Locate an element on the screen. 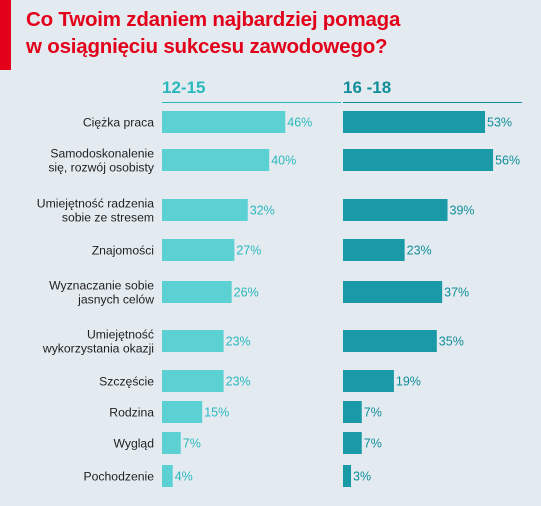 This screenshot has width=541, height=506. series-label-16-18: 16 -18 is located at coordinates (367, 87).